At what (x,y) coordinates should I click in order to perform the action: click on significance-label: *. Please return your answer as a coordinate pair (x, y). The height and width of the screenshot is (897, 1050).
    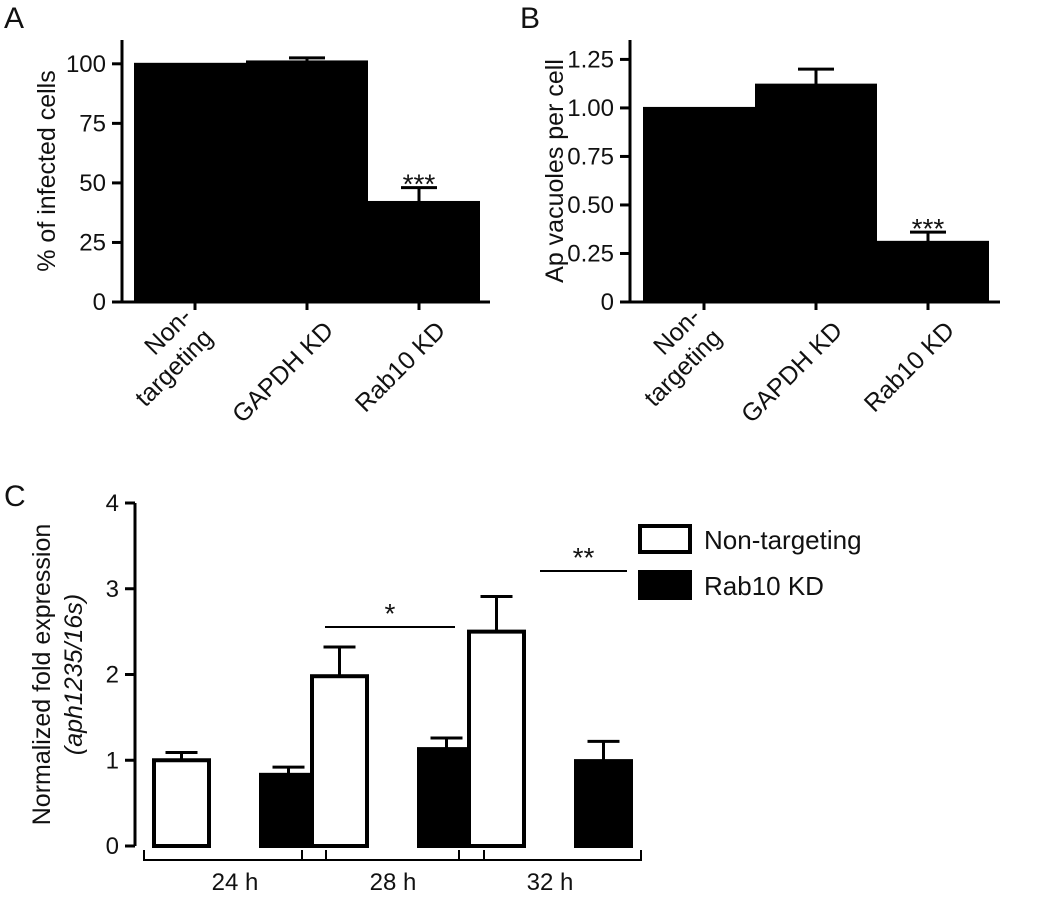
    Looking at the image, I should click on (390, 613).